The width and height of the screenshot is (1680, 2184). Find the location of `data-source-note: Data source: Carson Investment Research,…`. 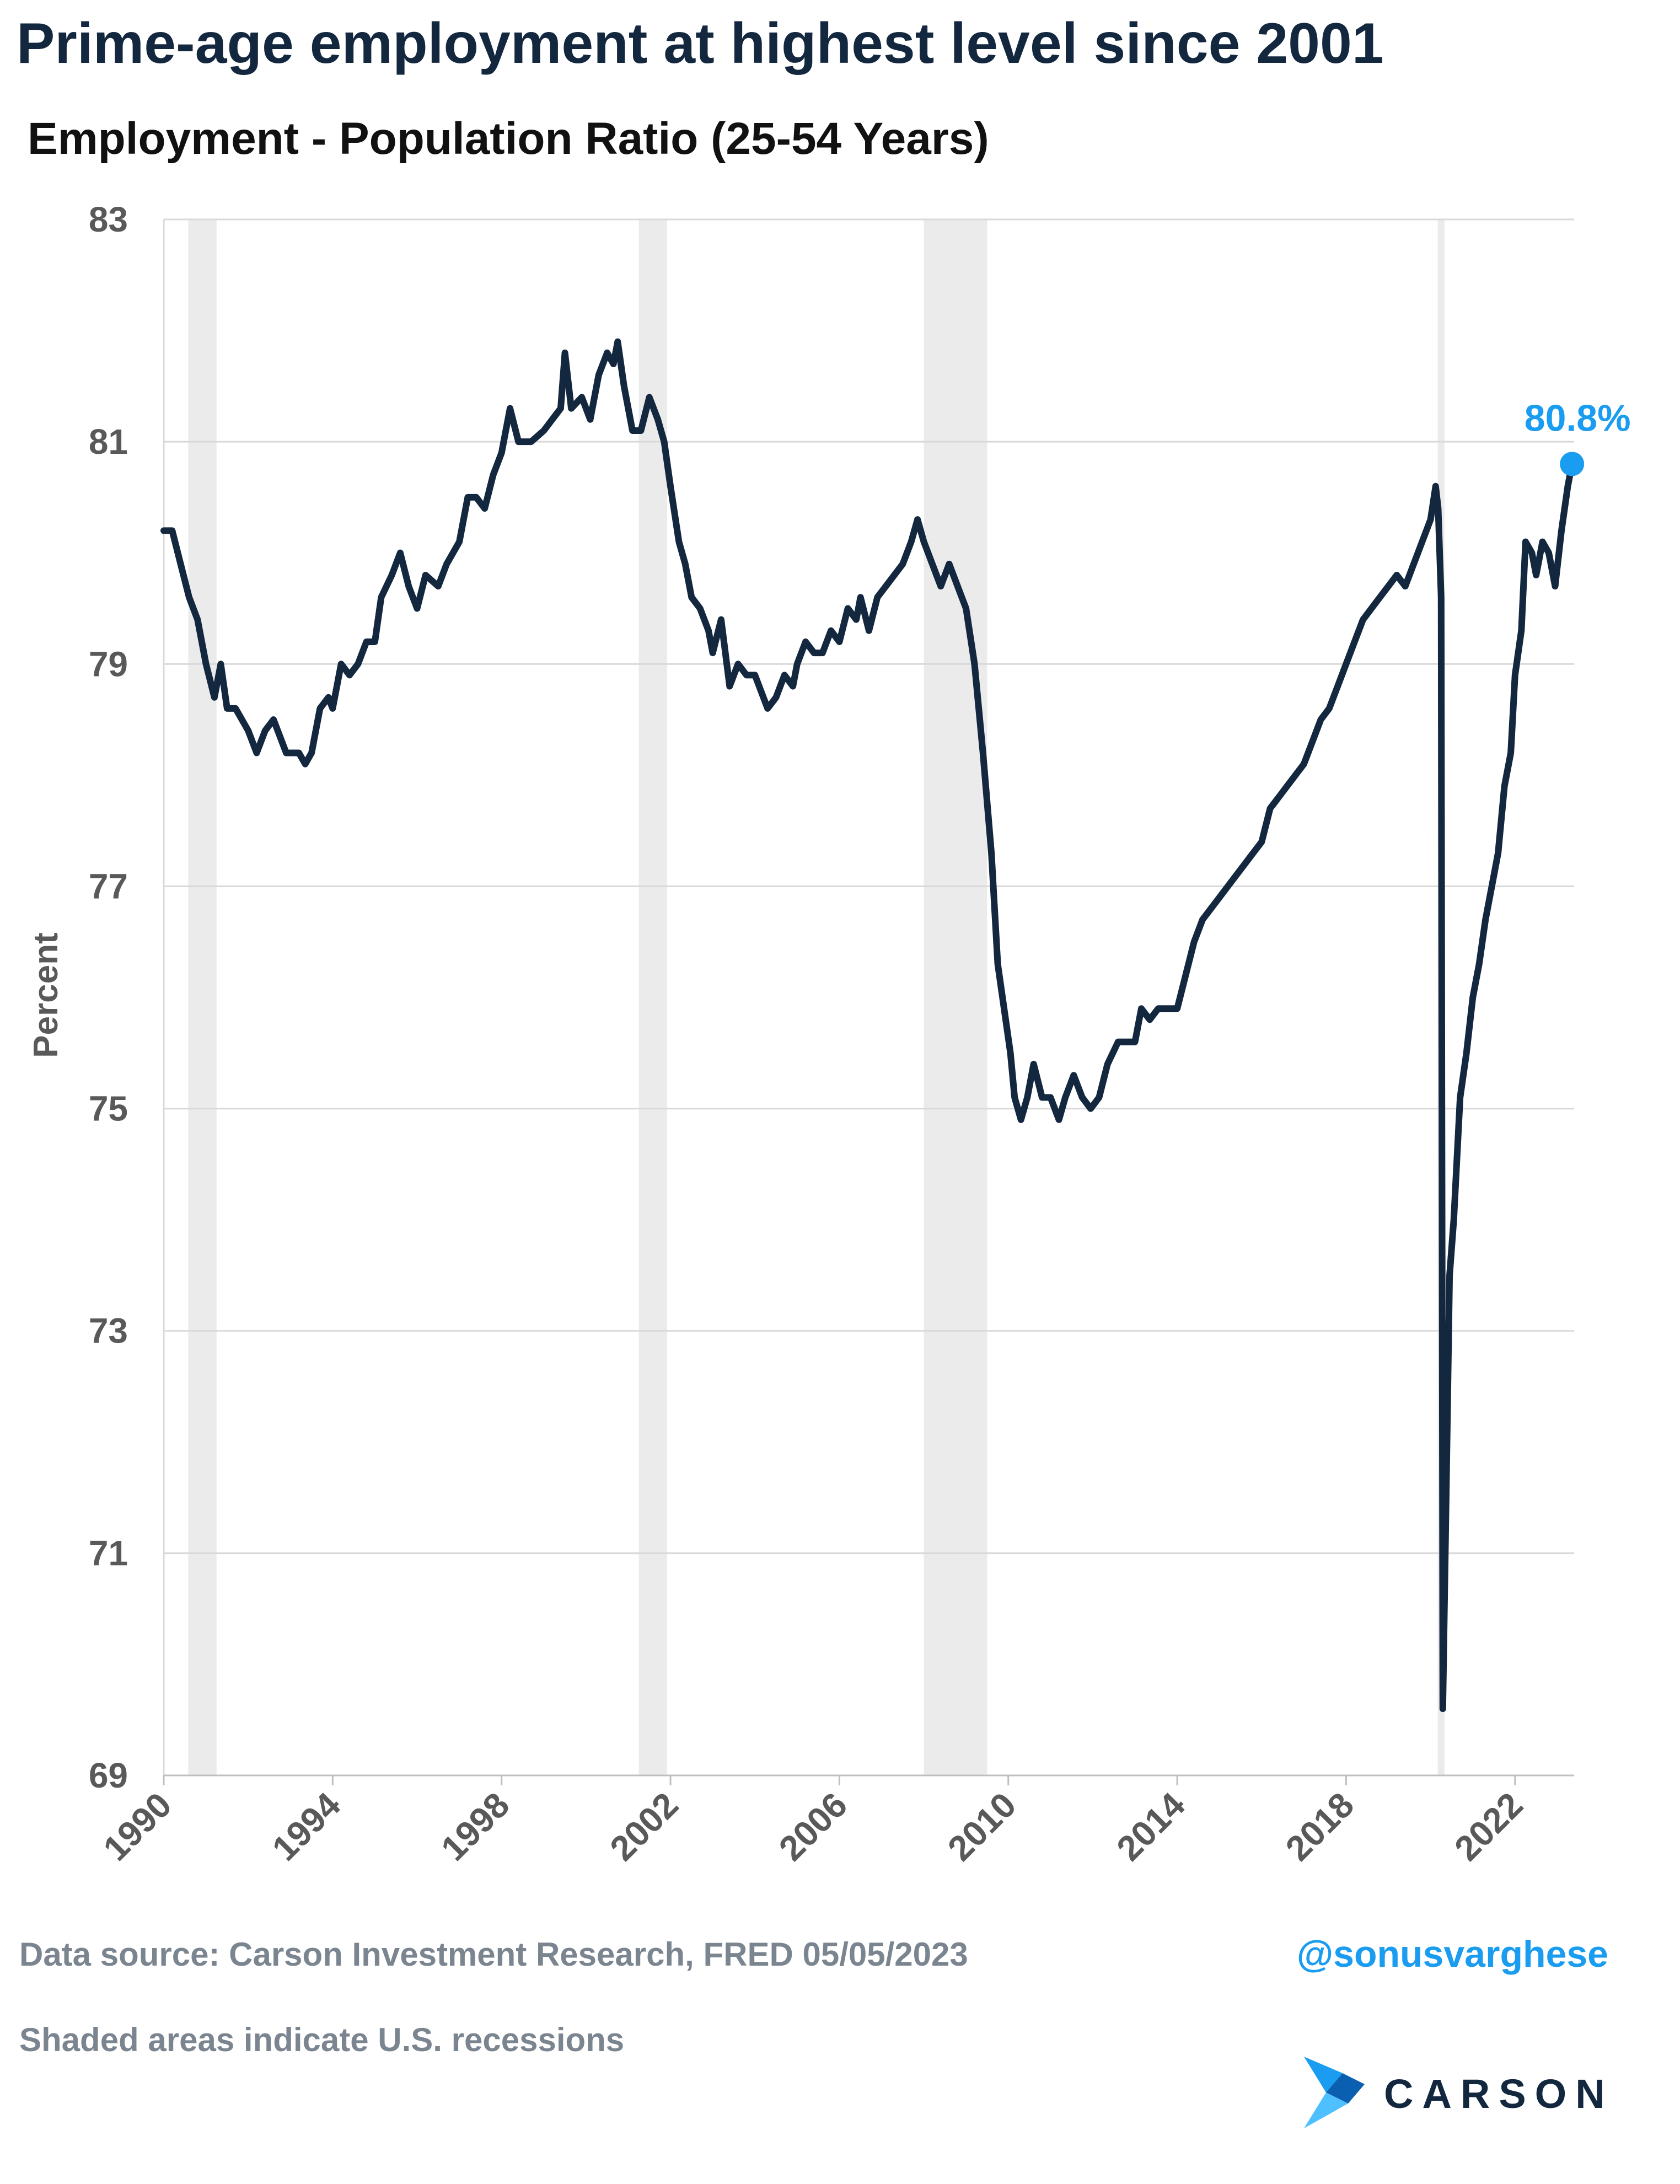

data-source-note: Data source: Carson Investment Research,… is located at coordinates (493, 1955).